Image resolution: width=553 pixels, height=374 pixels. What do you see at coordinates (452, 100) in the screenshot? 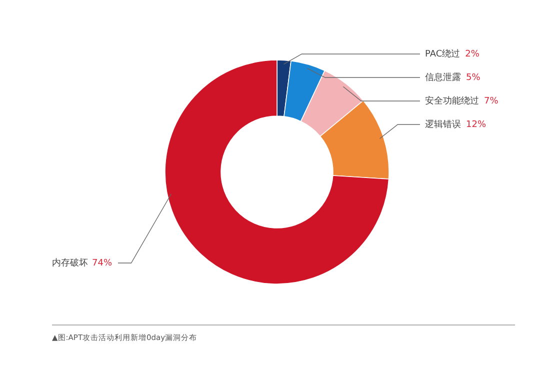
I see `slice-label: 安全功能绕过` at bounding box center [452, 100].